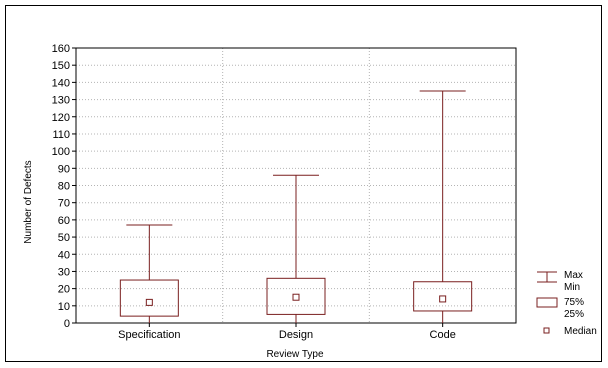  I want to click on legend-25-label: 25%, so click(574, 314).